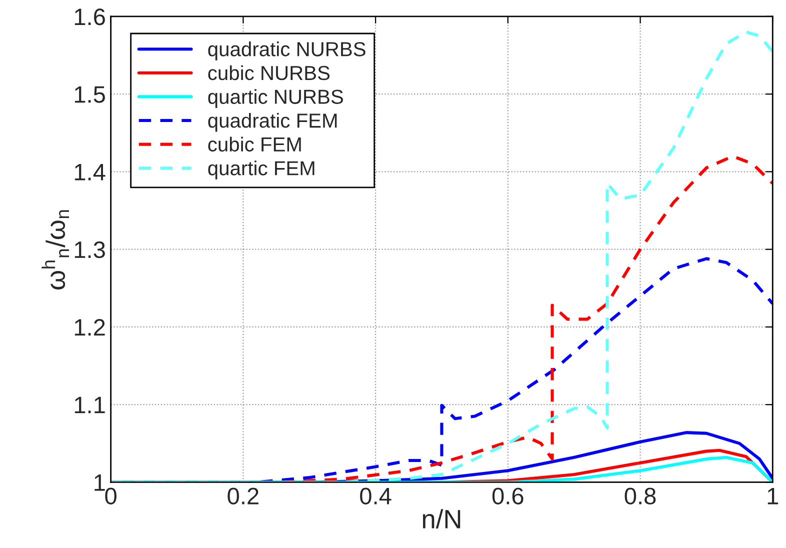  I want to click on x-tick-label: 0, so click(110, 496).